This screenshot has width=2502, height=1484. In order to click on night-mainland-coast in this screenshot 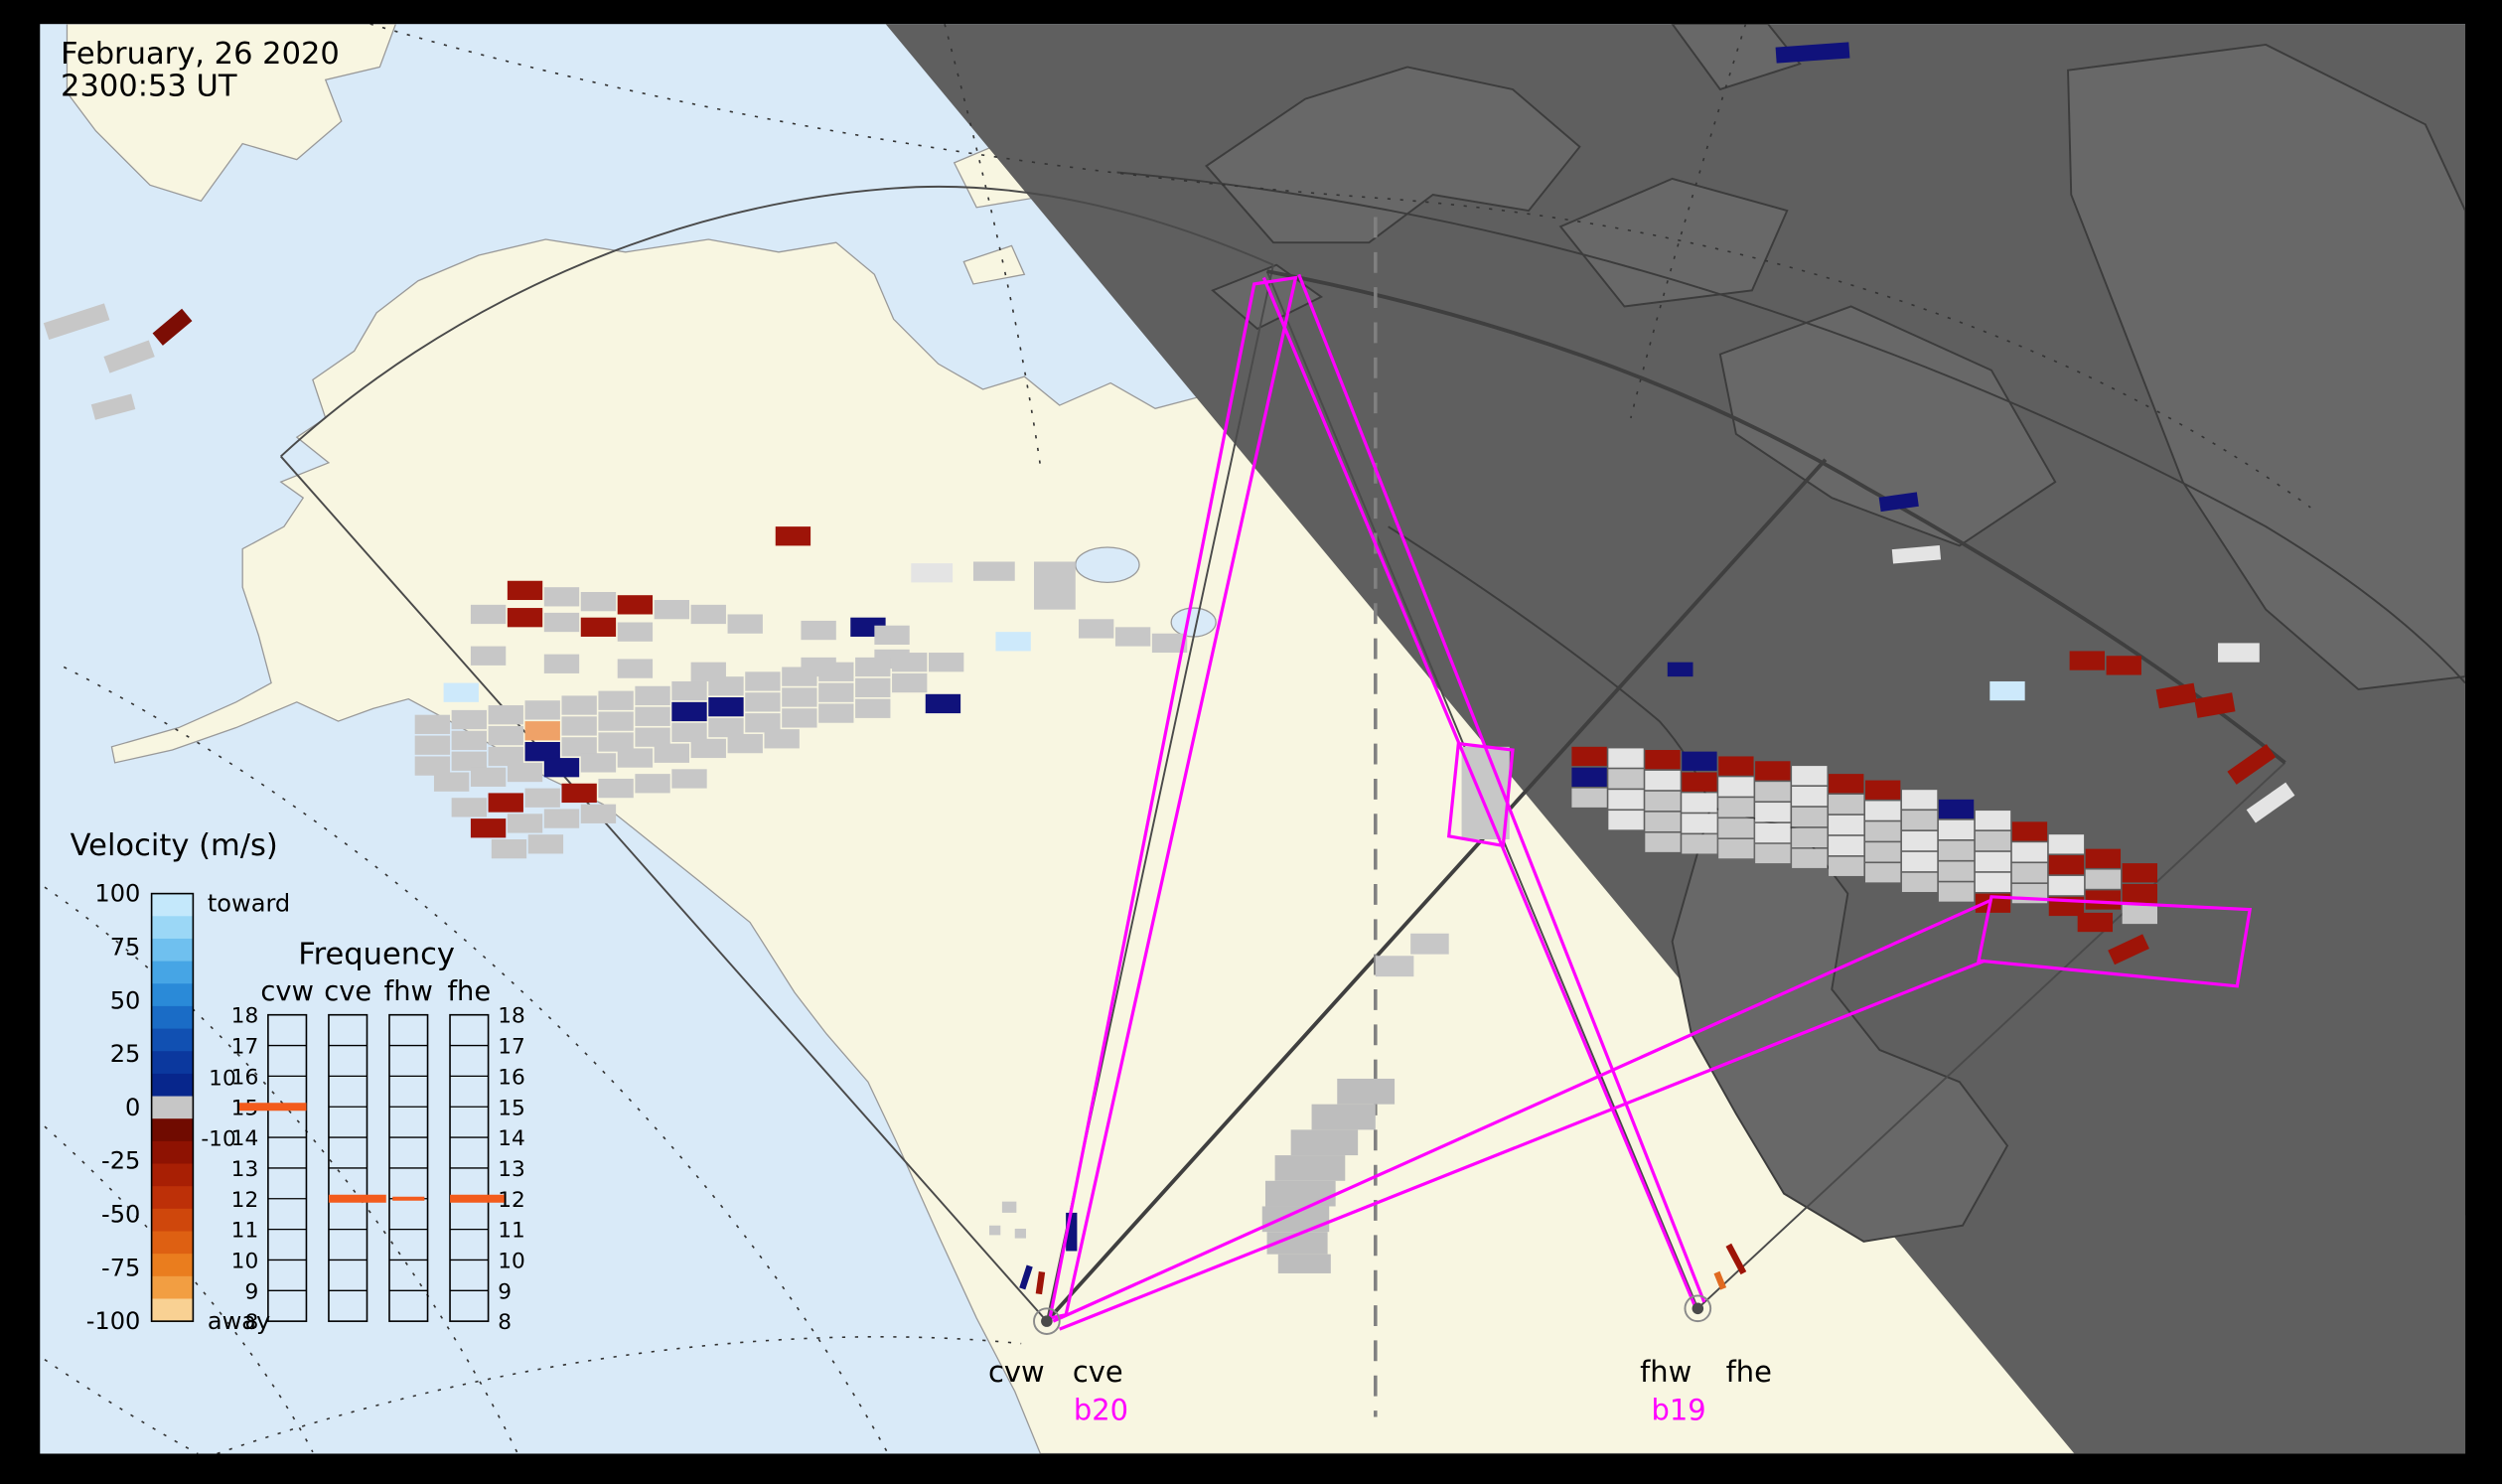, I will do `click(1550, 667)`.